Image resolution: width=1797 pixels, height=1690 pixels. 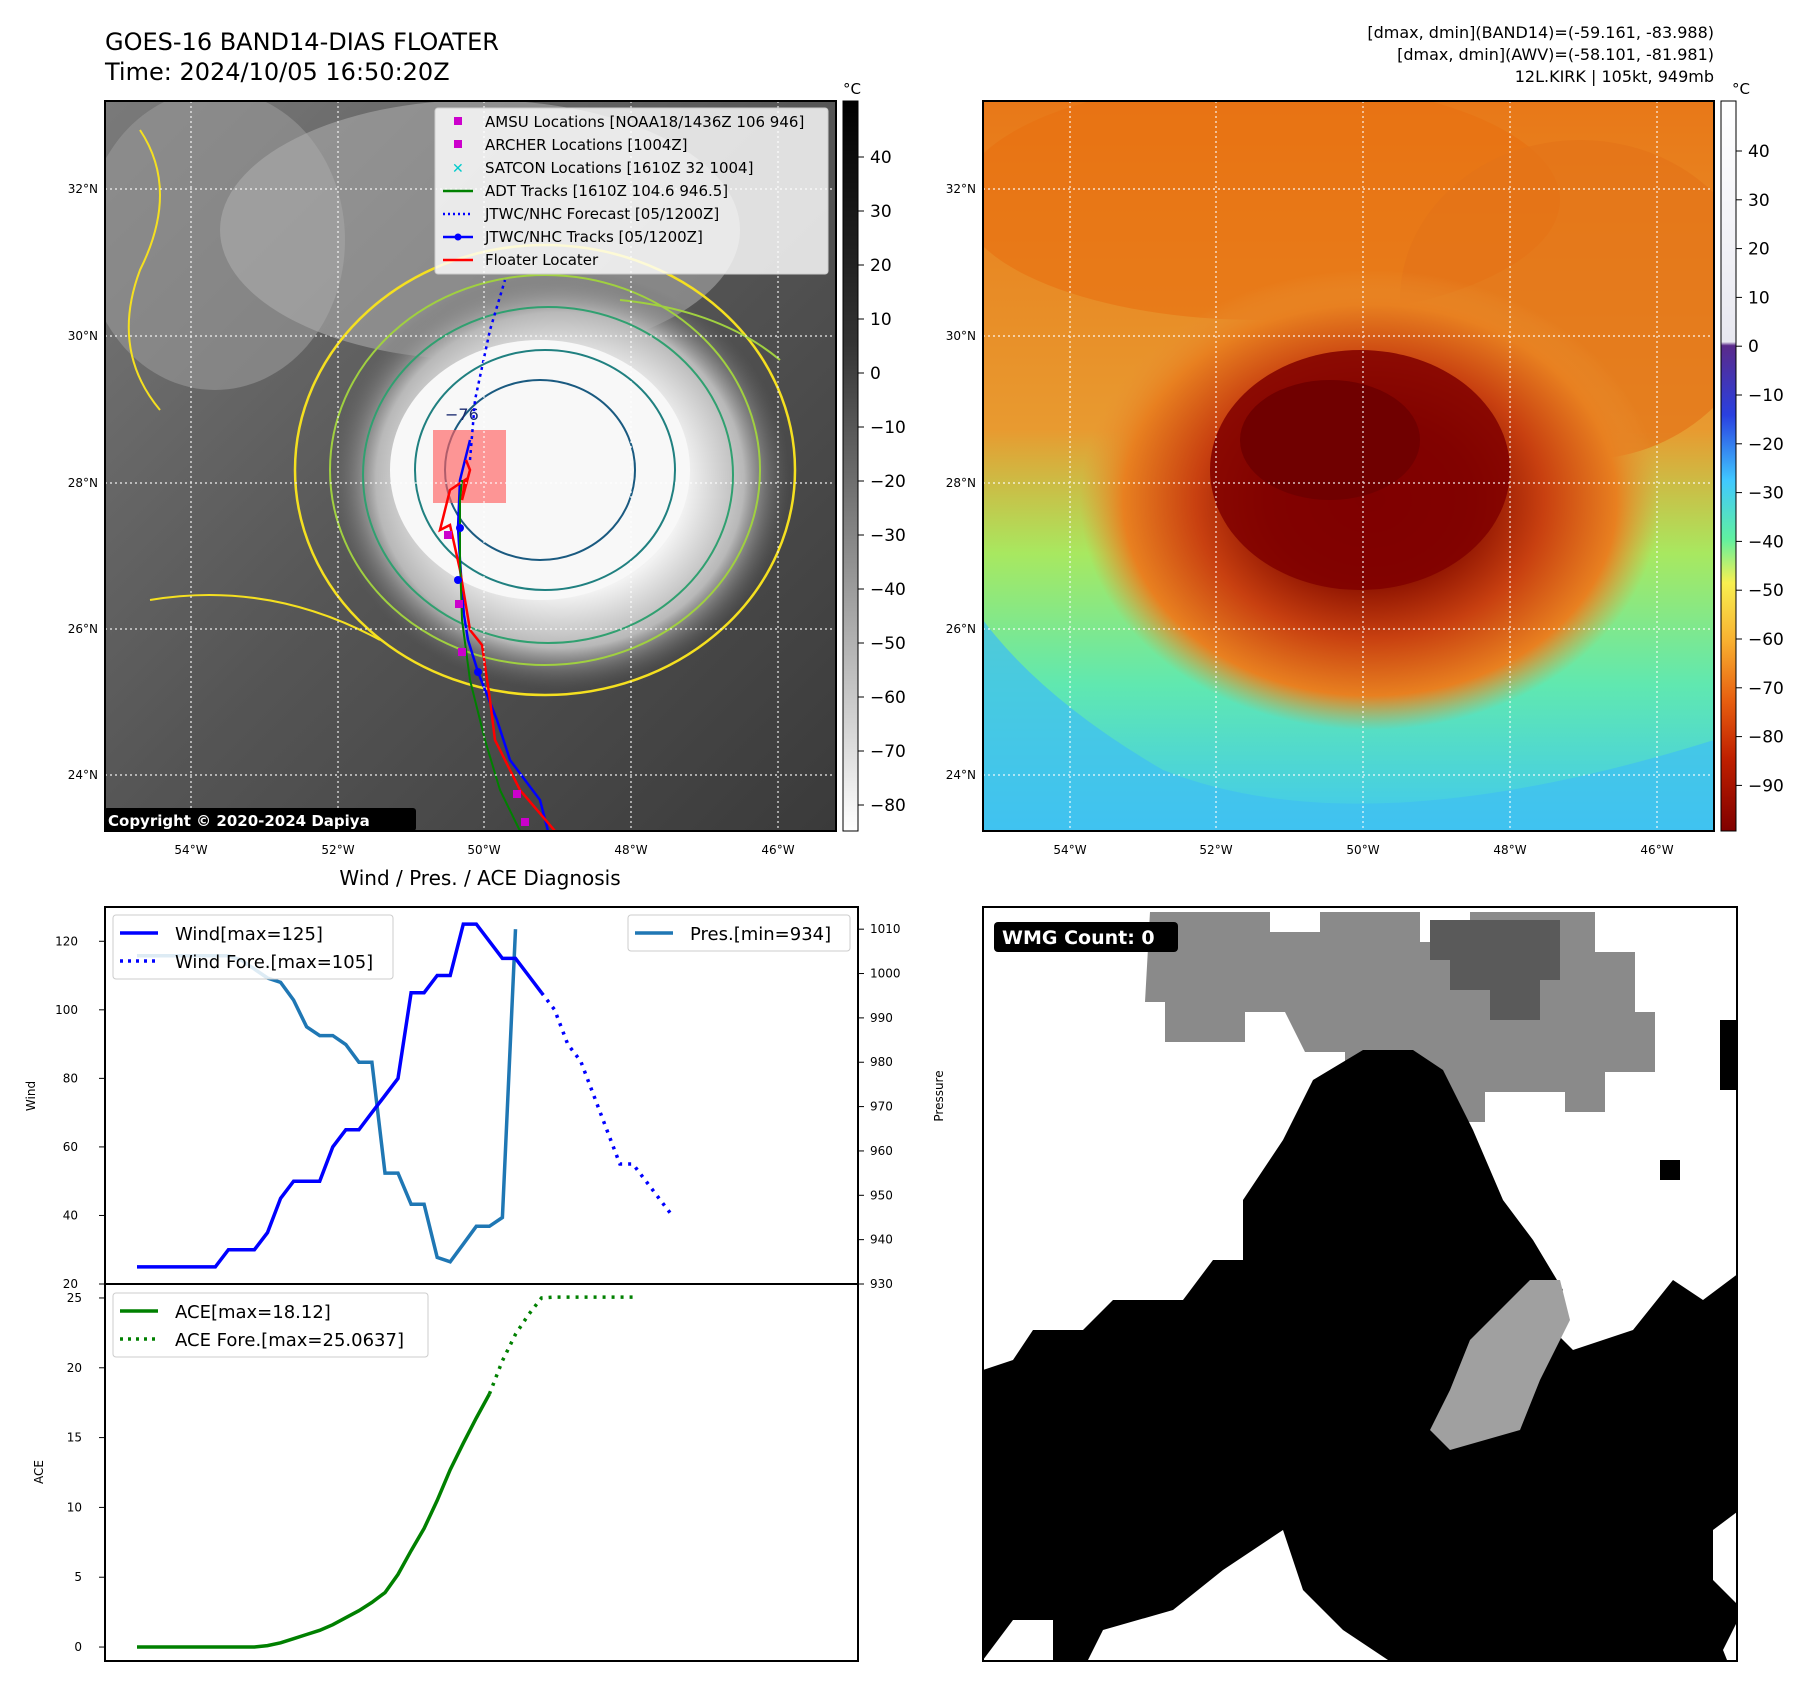 What do you see at coordinates (739, 933) in the screenshot?
I see `pressure-legend: Pres.[min=934]` at bounding box center [739, 933].